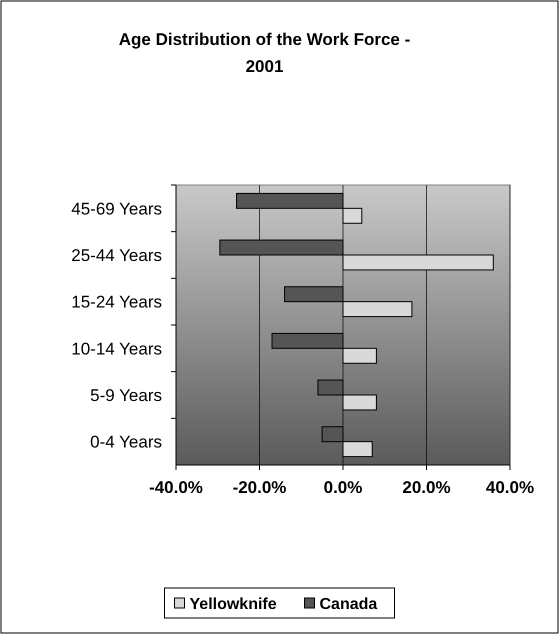  I want to click on y-tick-label: 0-4 Years, so click(126, 442).